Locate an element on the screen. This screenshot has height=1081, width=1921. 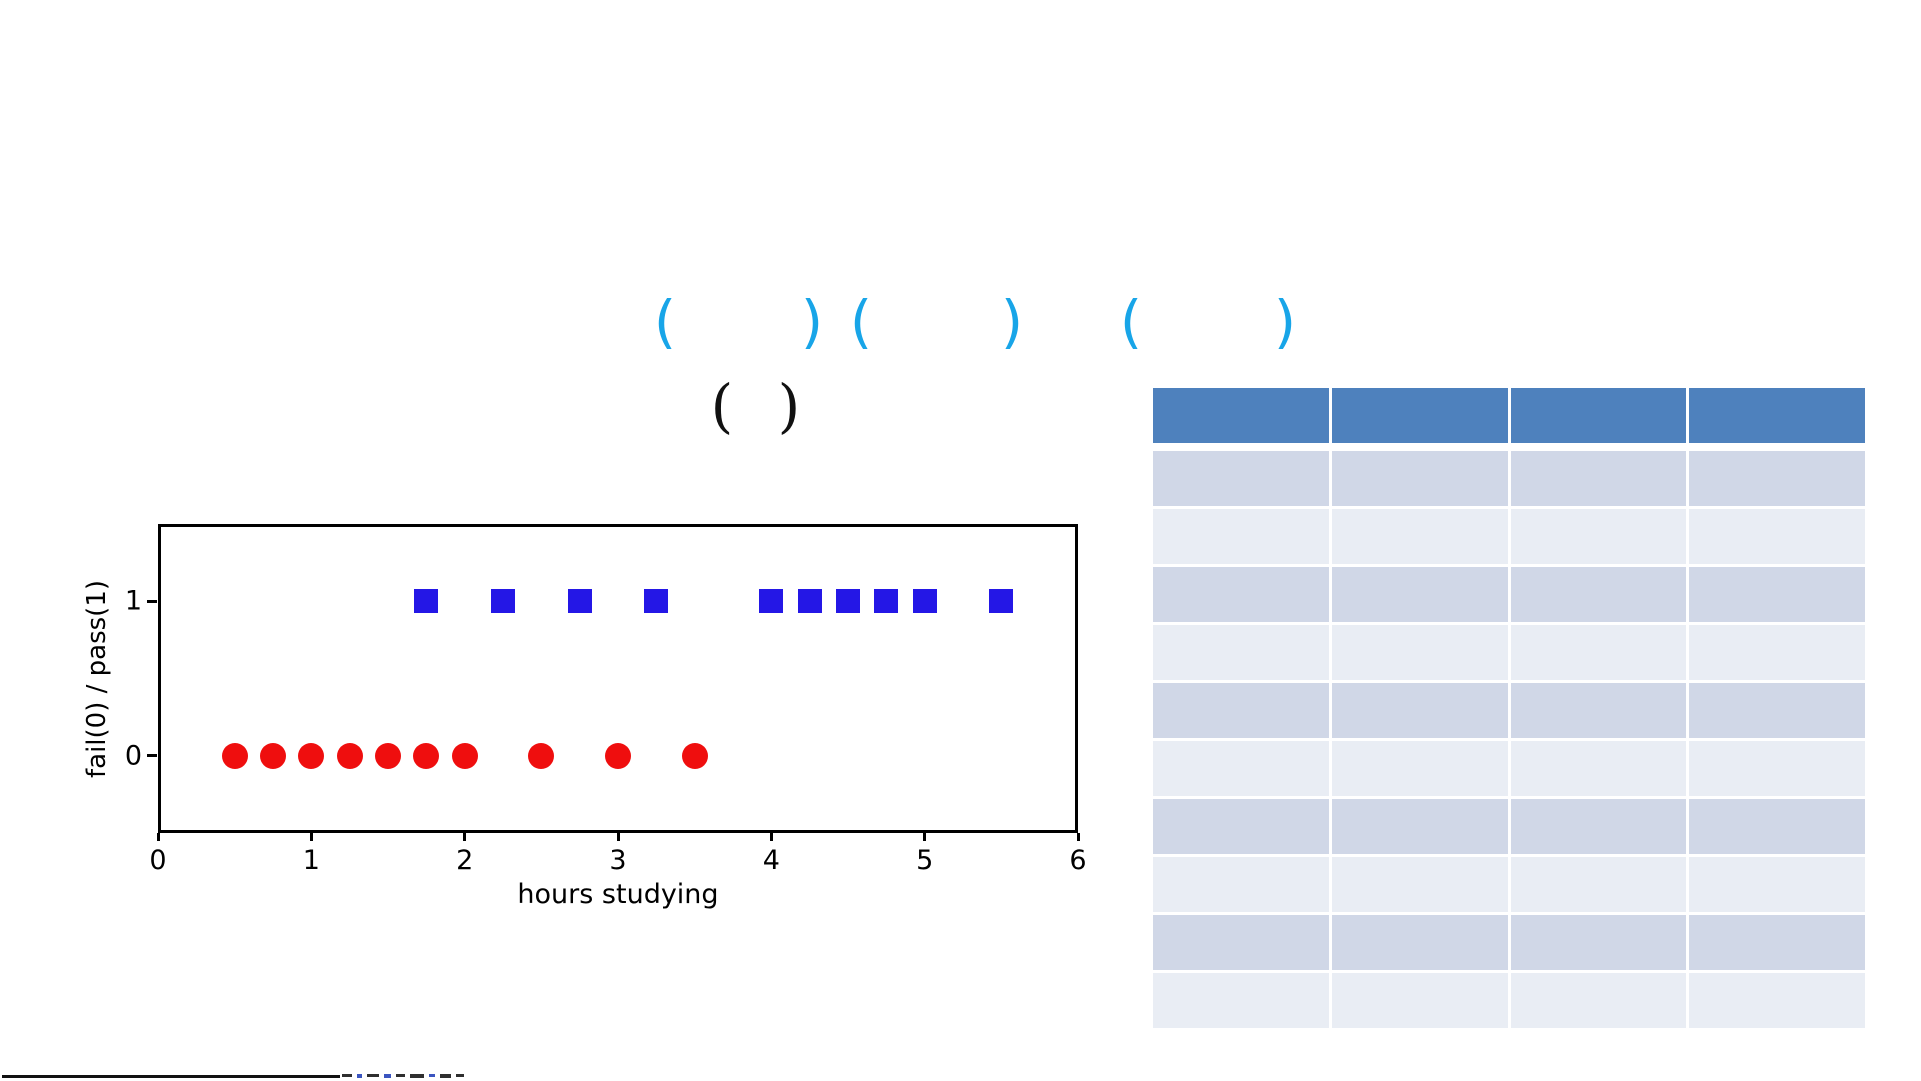
y-tick-label: 0 is located at coordinates (133, 756).